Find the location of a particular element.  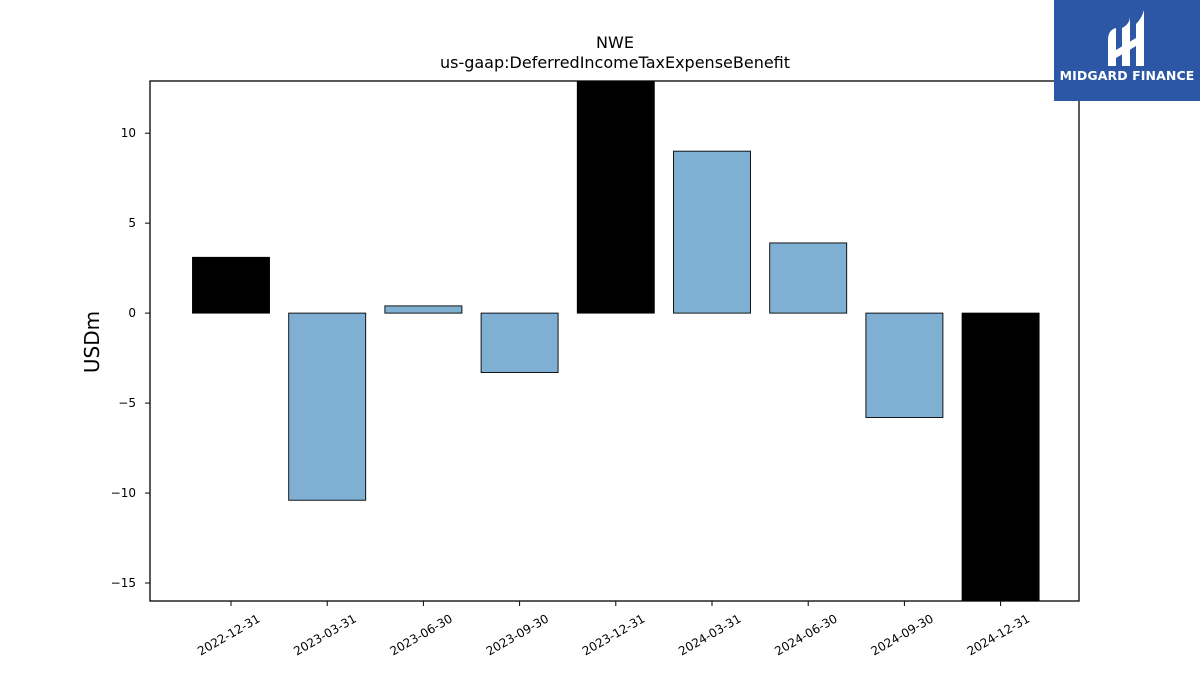

x-tick-label: 2024-06-30 is located at coordinates (805, 634).